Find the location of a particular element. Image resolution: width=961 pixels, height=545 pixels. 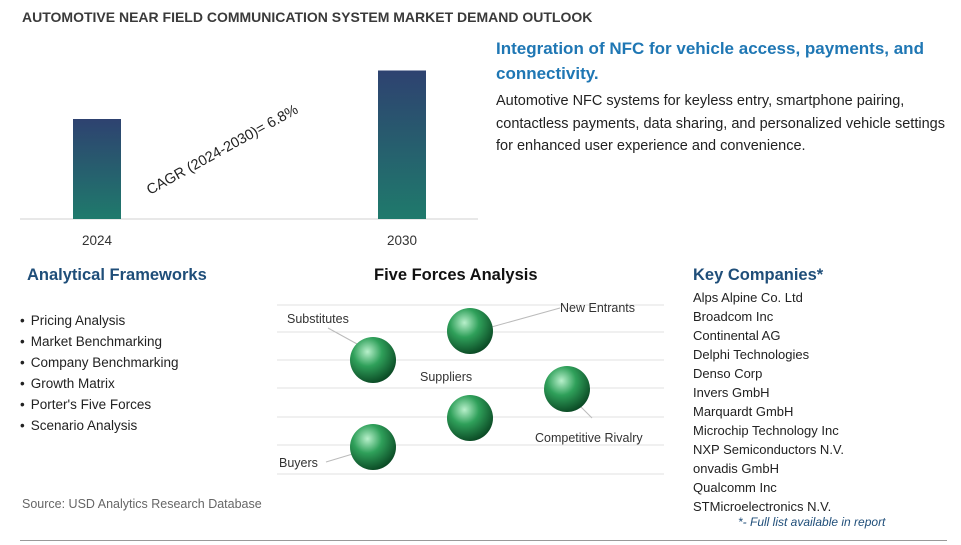

framework-item: Market Benchmarking is located at coordinates (99, 341).